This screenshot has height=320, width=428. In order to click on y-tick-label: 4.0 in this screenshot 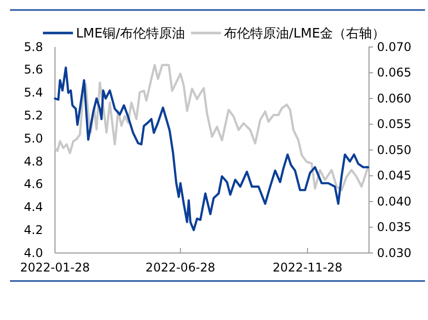, I will do `click(33, 253)`.